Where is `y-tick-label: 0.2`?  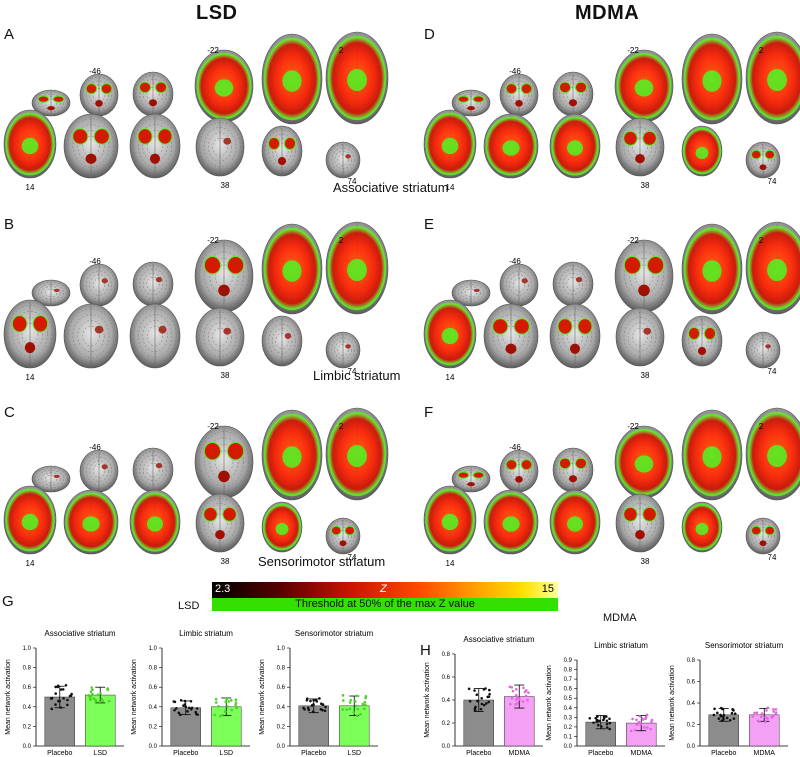
y-tick-label: 0.2 is located at coordinates (281, 727).